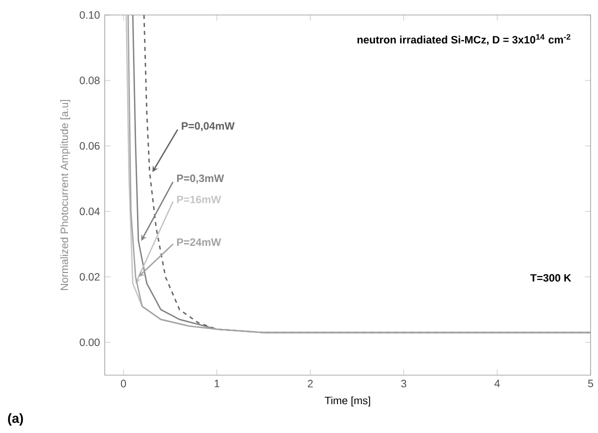  Describe the element at coordinates (199, 242) in the screenshot. I see `text: P=24mW` at that location.